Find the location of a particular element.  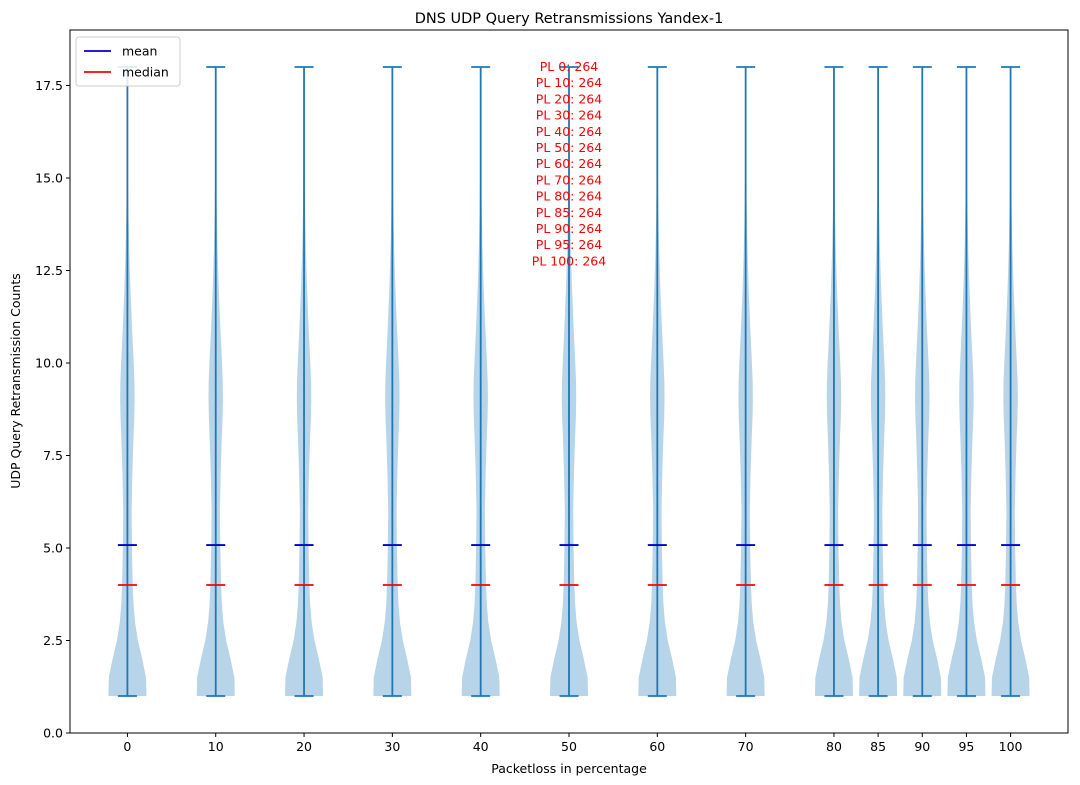

y-tick-label: 7.5 is located at coordinates (53, 455).